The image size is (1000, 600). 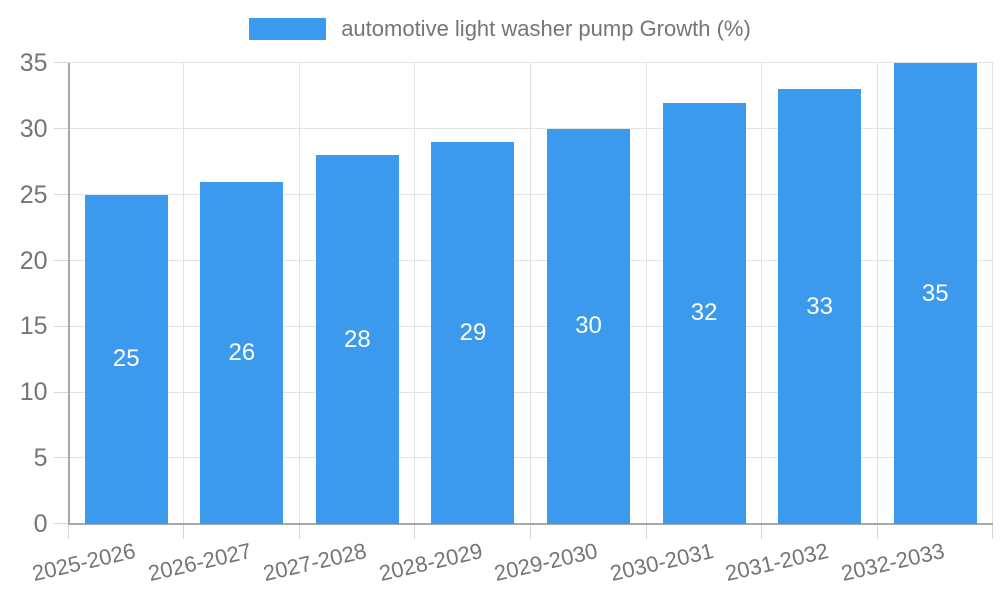 What do you see at coordinates (40, 524) in the screenshot?
I see `y-axis-tick-label: 0` at bounding box center [40, 524].